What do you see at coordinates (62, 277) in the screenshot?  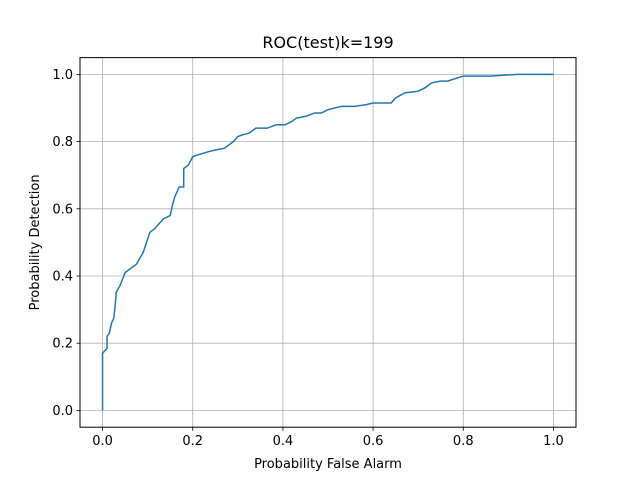 I see `y-tick-label: 0.4` at bounding box center [62, 277].